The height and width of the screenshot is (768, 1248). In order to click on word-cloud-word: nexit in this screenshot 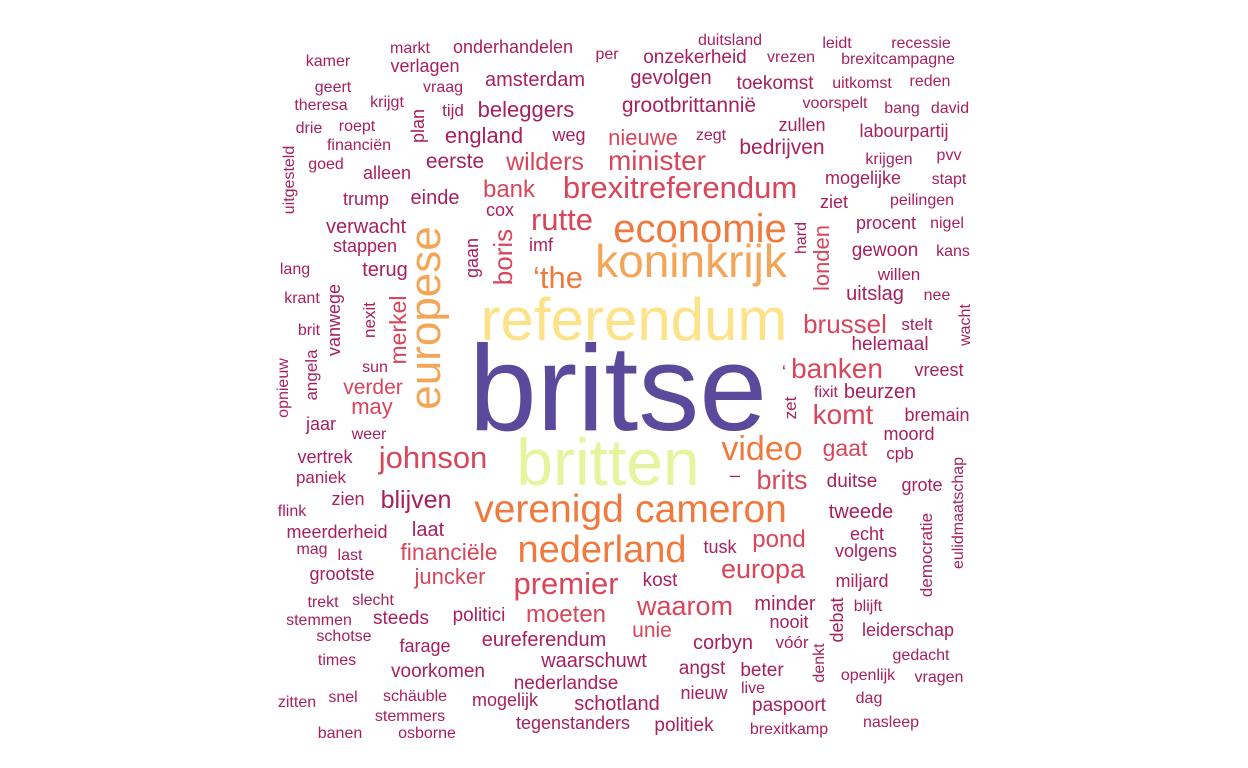, I will do `click(369, 320)`.